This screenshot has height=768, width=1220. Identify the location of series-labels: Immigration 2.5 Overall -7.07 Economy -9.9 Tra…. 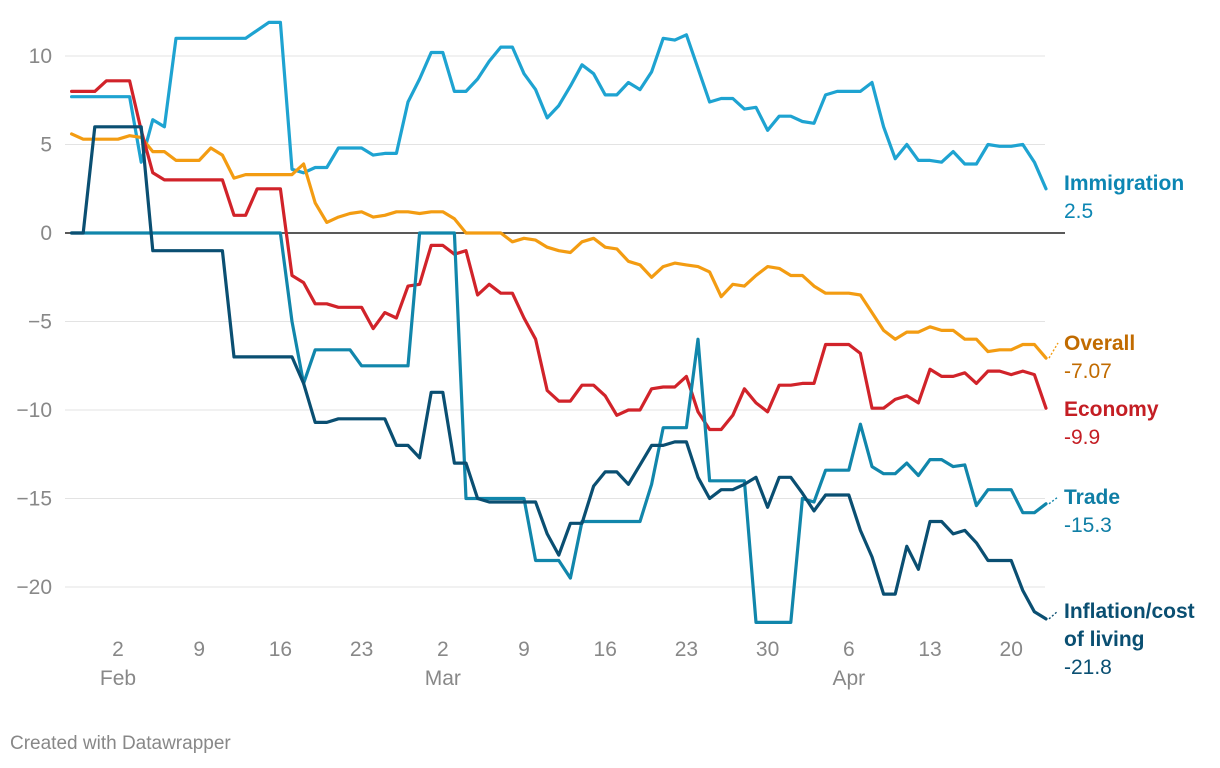
(1121, 425).